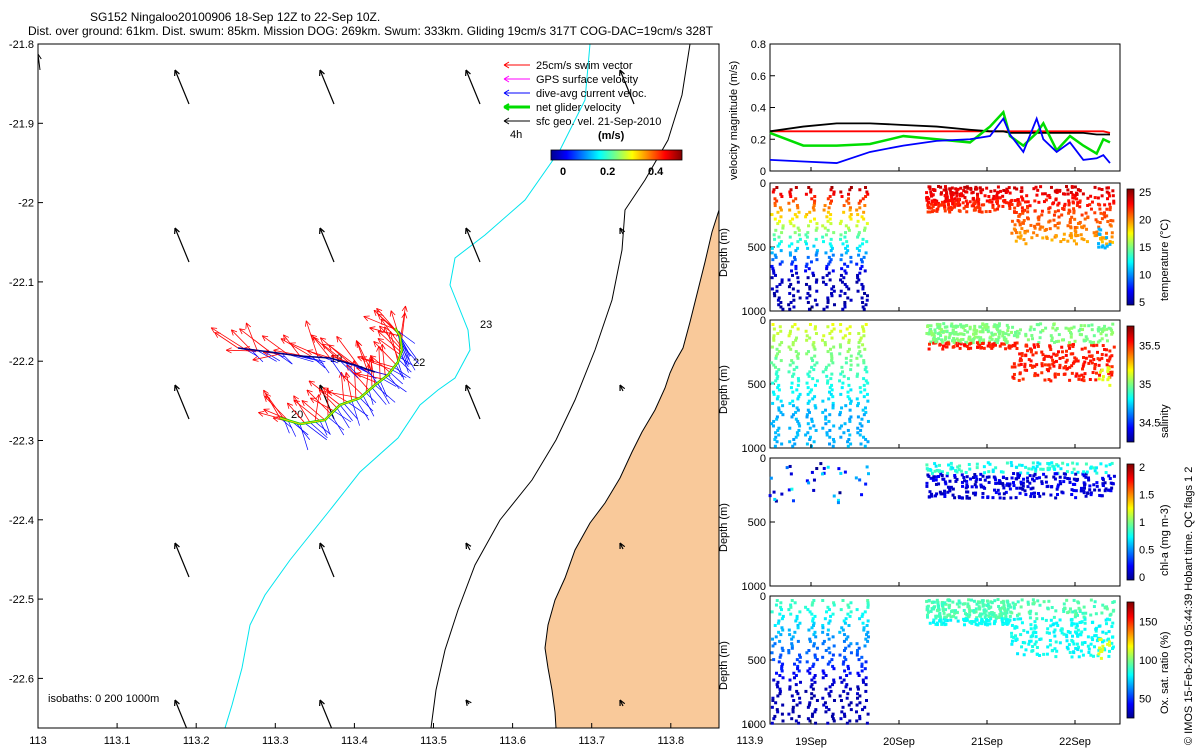 The width and height of the screenshot is (1200, 755). What do you see at coordinates (1130, 522) in the screenshot?
I see `panel-colorbar` at bounding box center [1130, 522].